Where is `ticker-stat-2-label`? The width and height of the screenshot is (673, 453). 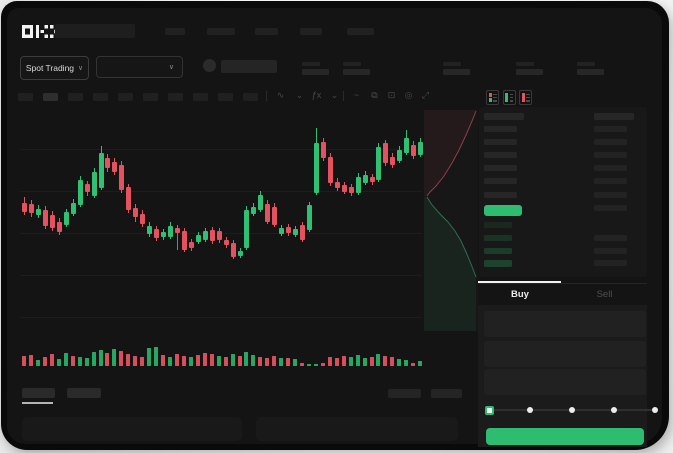
ticker-stat-2-label is located at coordinates (352, 63).